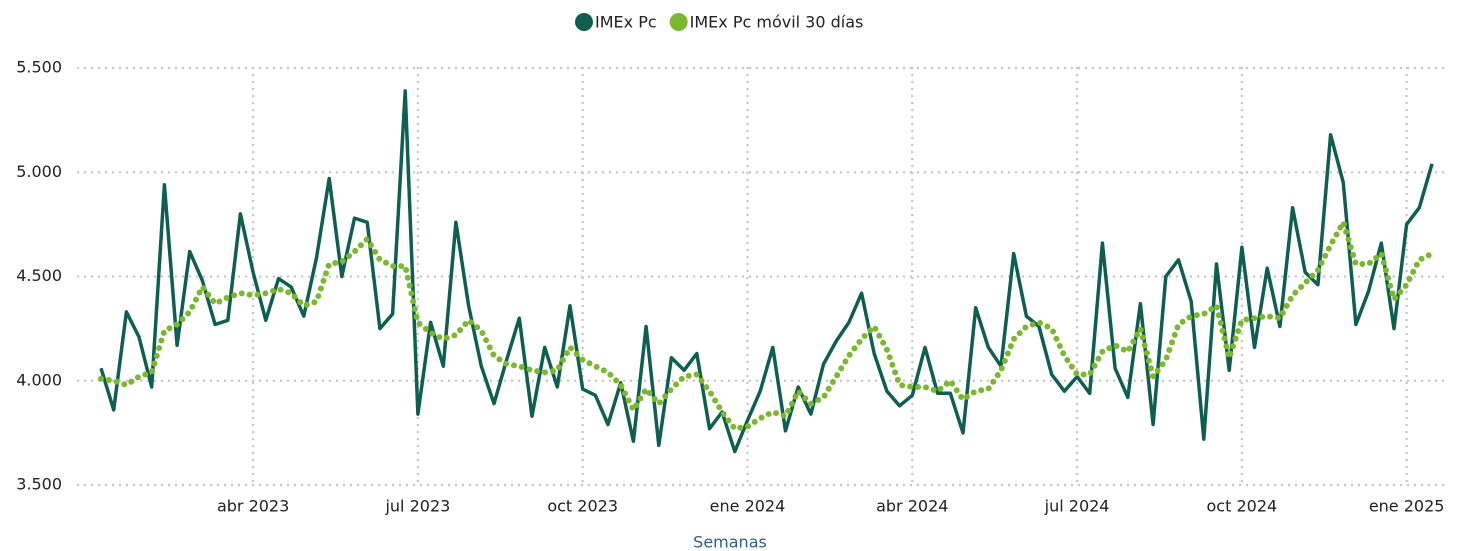  What do you see at coordinates (39, 379) in the screenshot?
I see `y-tick-label: 4.000` at bounding box center [39, 379].